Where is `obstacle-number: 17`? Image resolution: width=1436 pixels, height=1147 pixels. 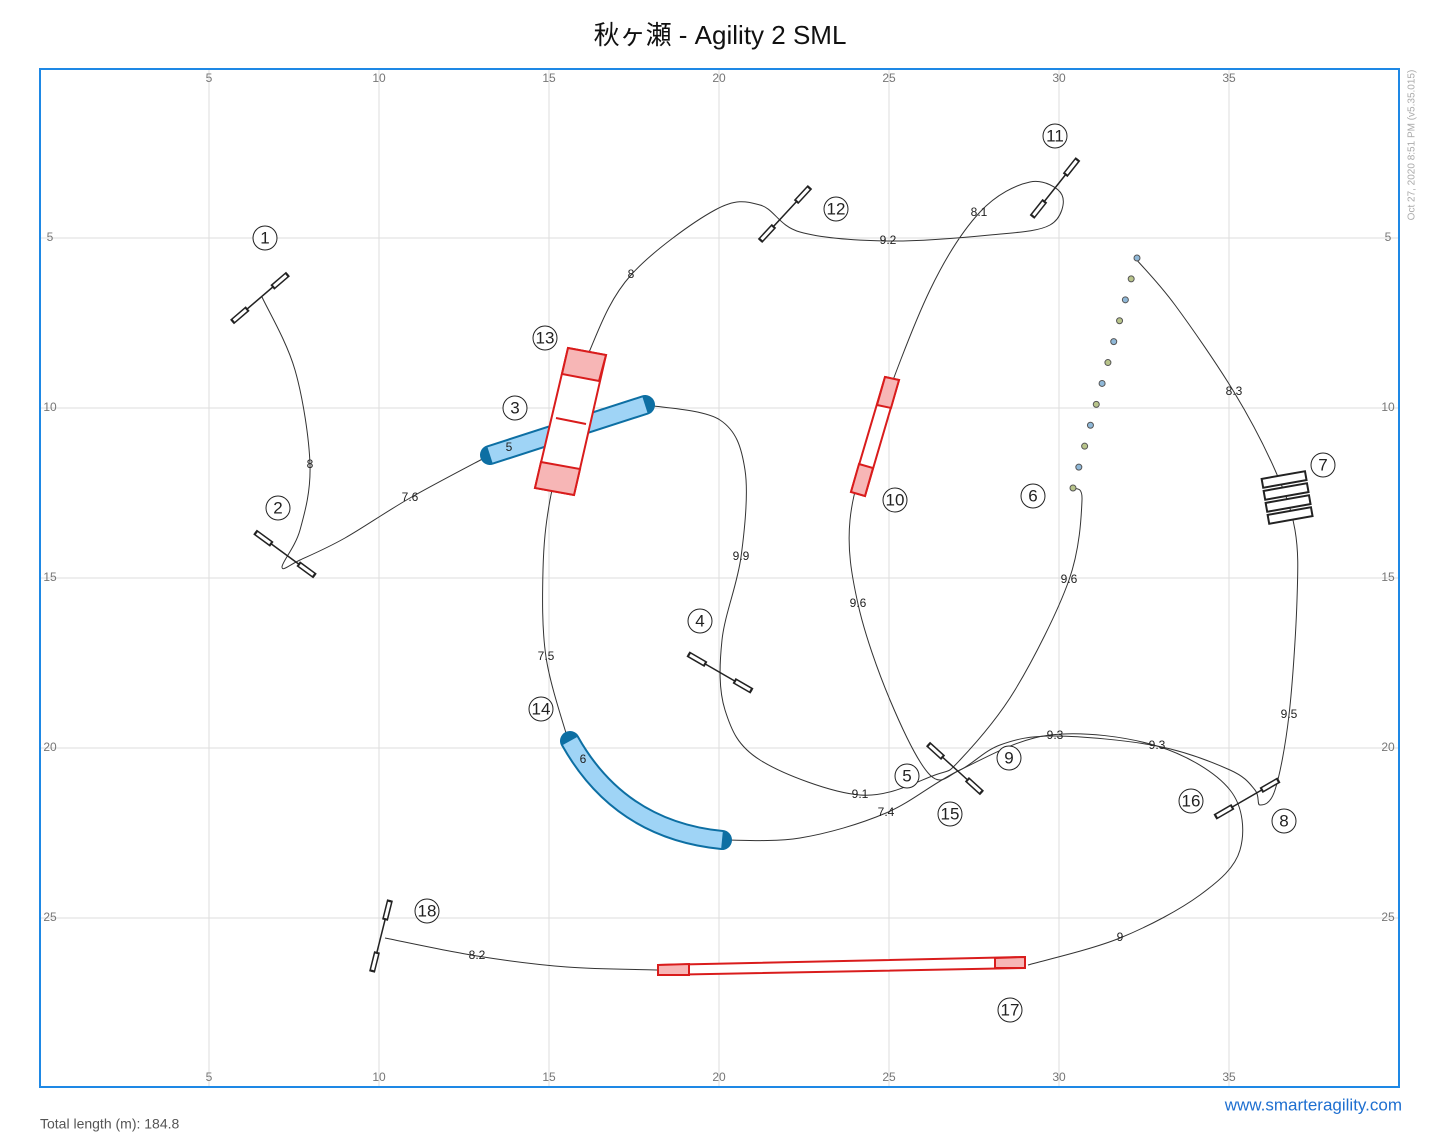 obstacle-number: 17 is located at coordinates (1010, 1009).